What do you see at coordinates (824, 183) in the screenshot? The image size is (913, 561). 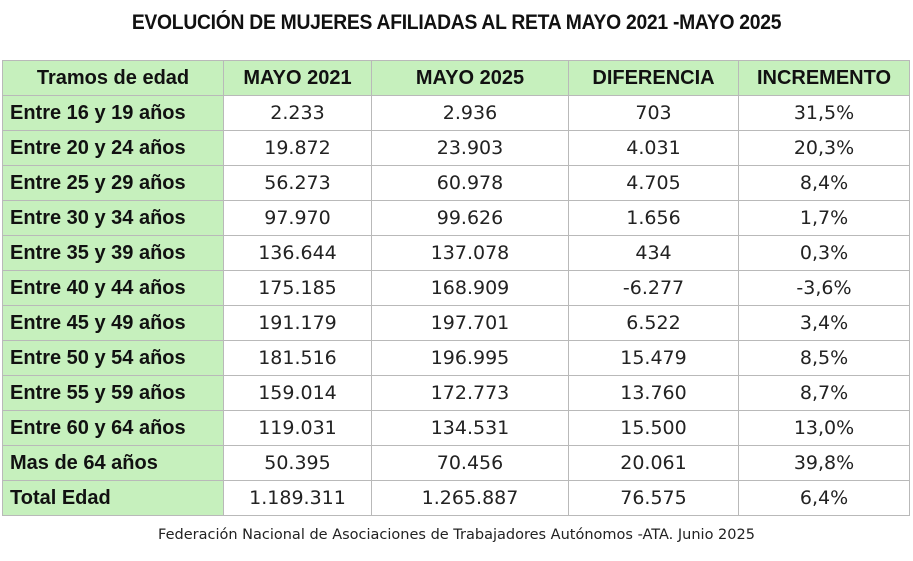 I see `cell-incremento: 8,4%` at bounding box center [824, 183].